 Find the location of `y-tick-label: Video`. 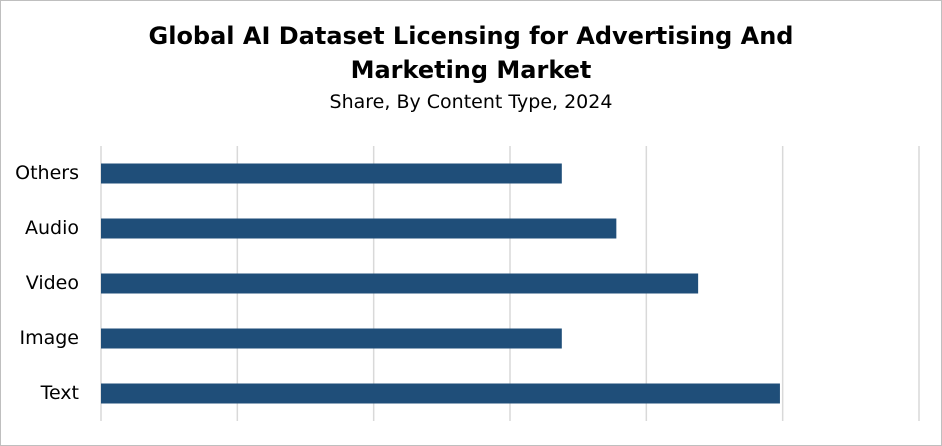

y-tick-label: Video is located at coordinates (52, 283).